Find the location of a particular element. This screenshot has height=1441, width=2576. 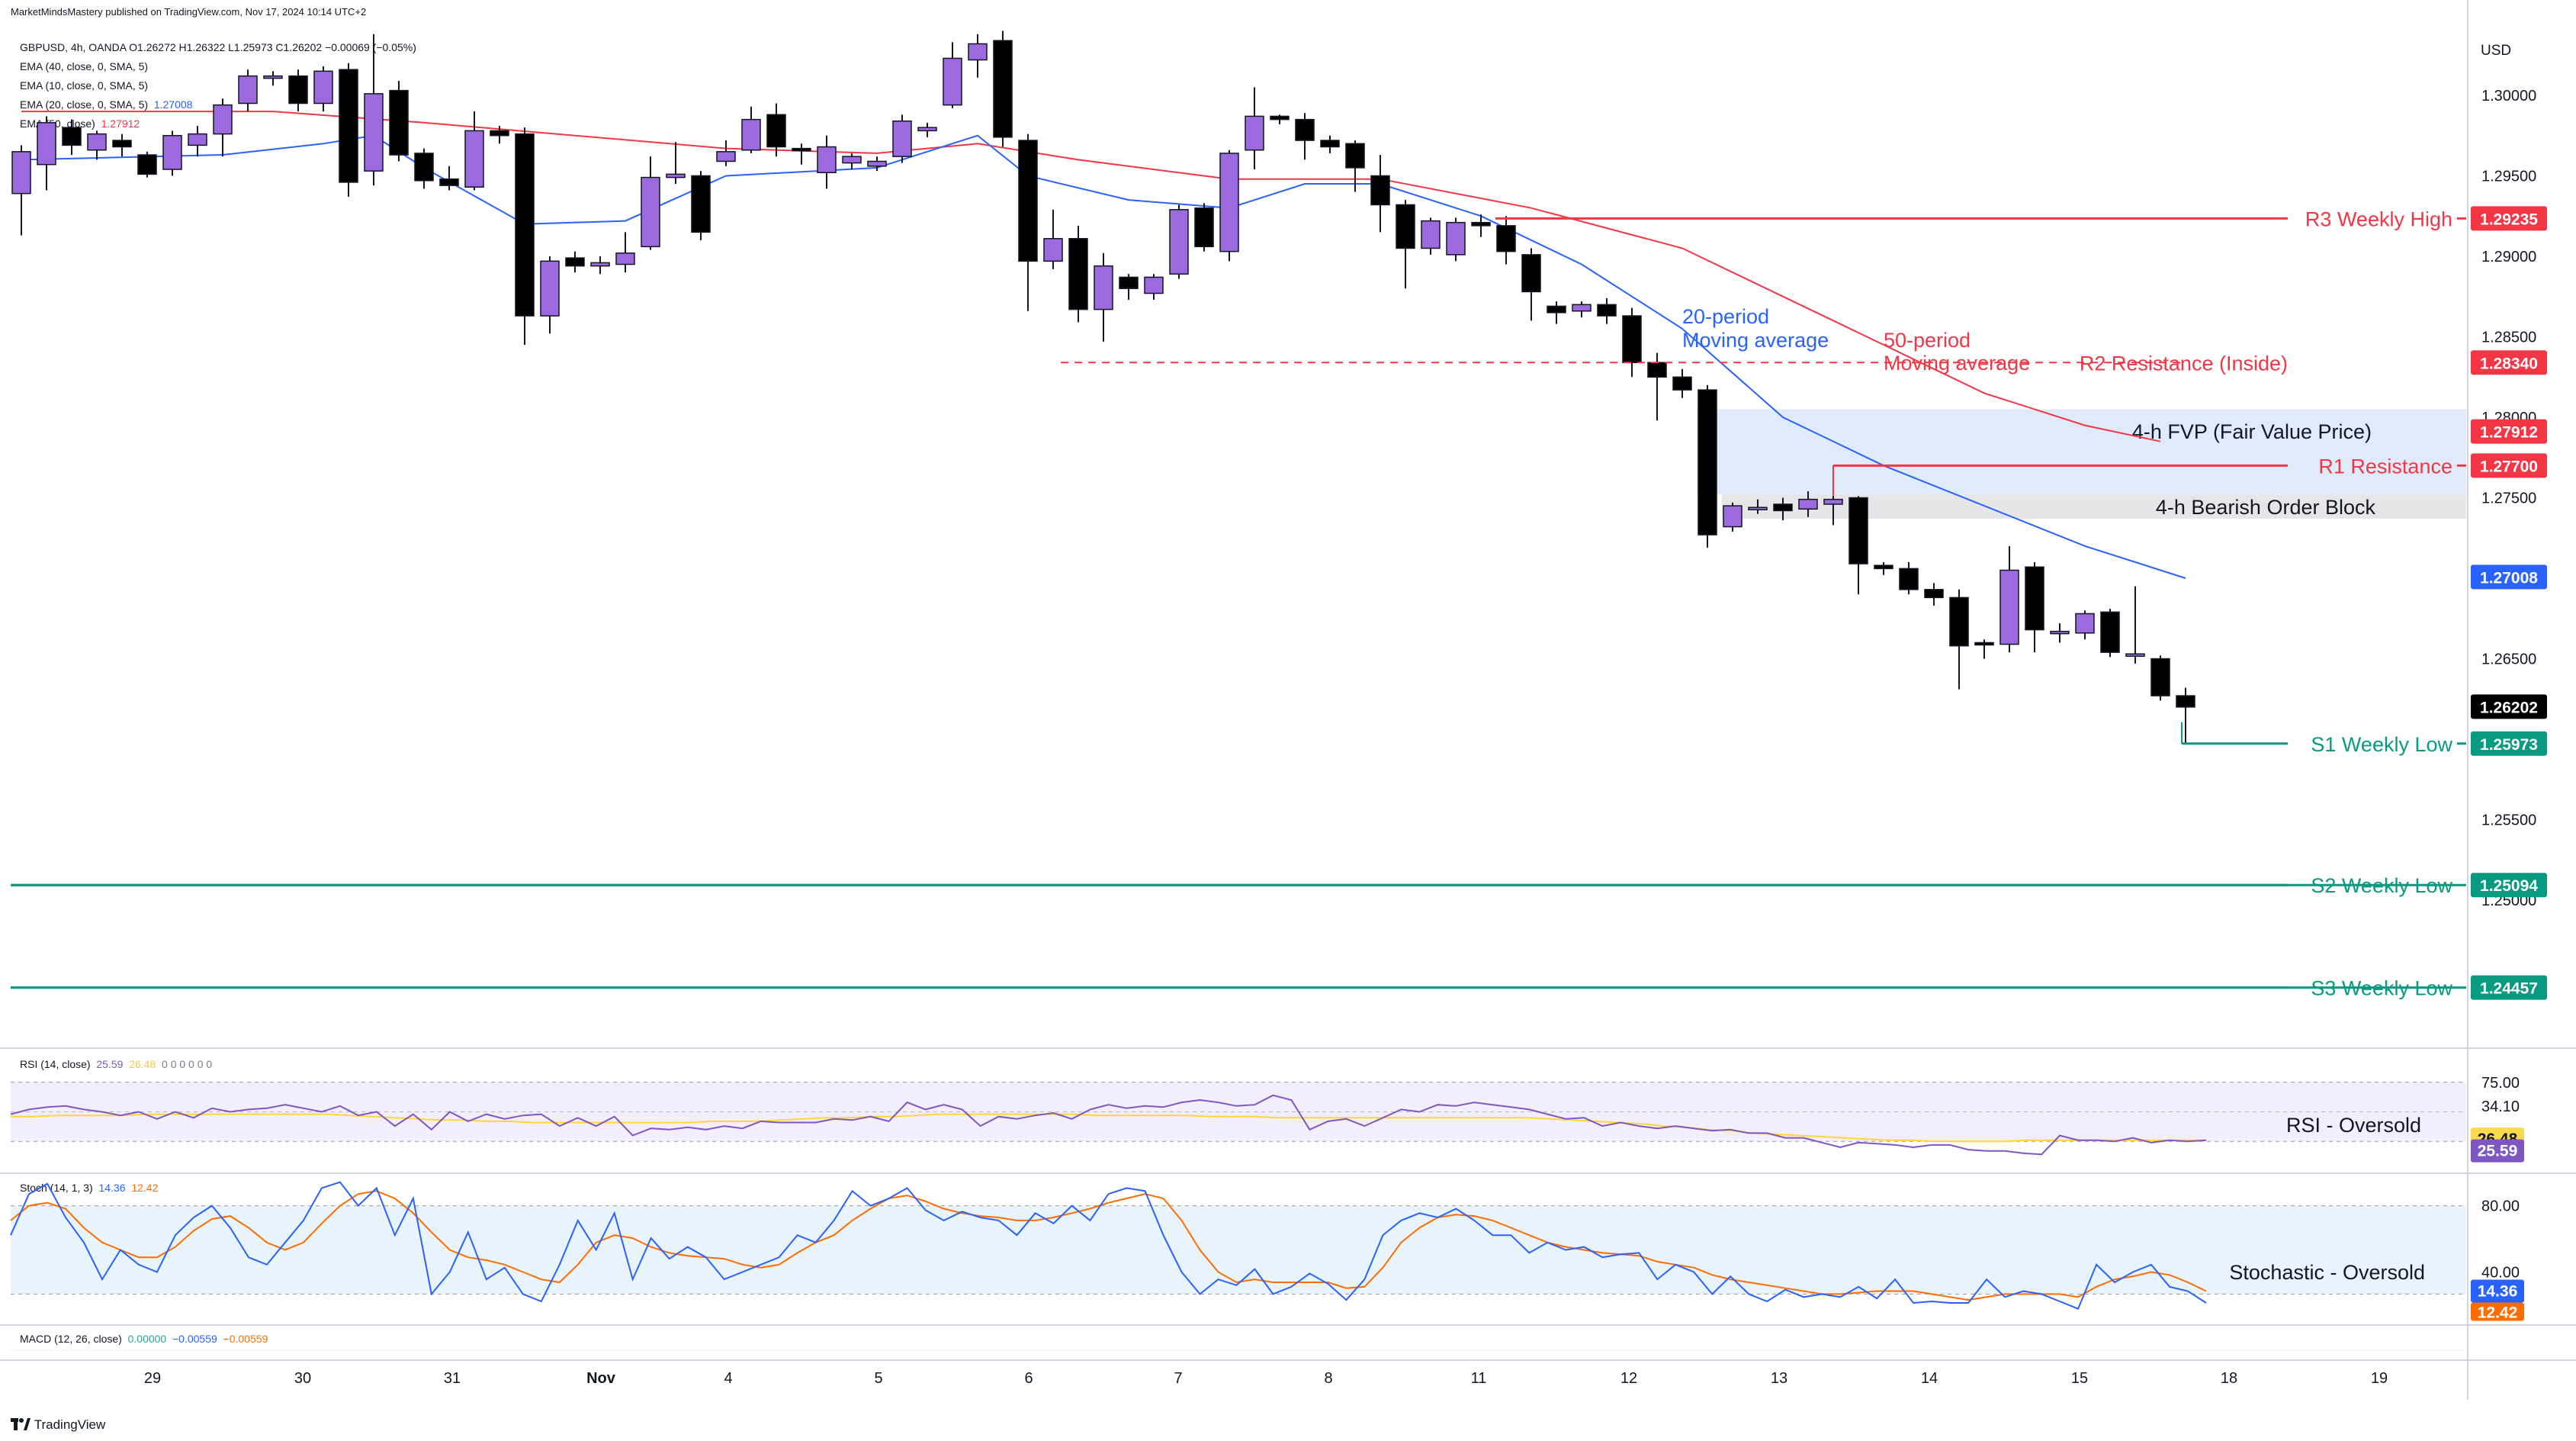

rsi-badge-text: 25.59 is located at coordinates (2498, 1151).